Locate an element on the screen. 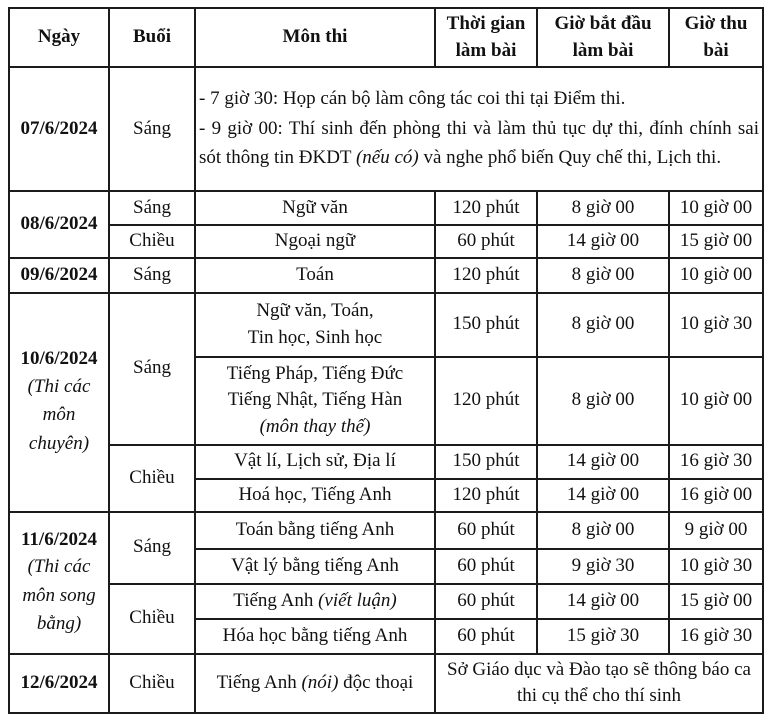 This screenshot has height=720, width=767. date-text: 11/6/2024 is located at coordinates (58, 539).